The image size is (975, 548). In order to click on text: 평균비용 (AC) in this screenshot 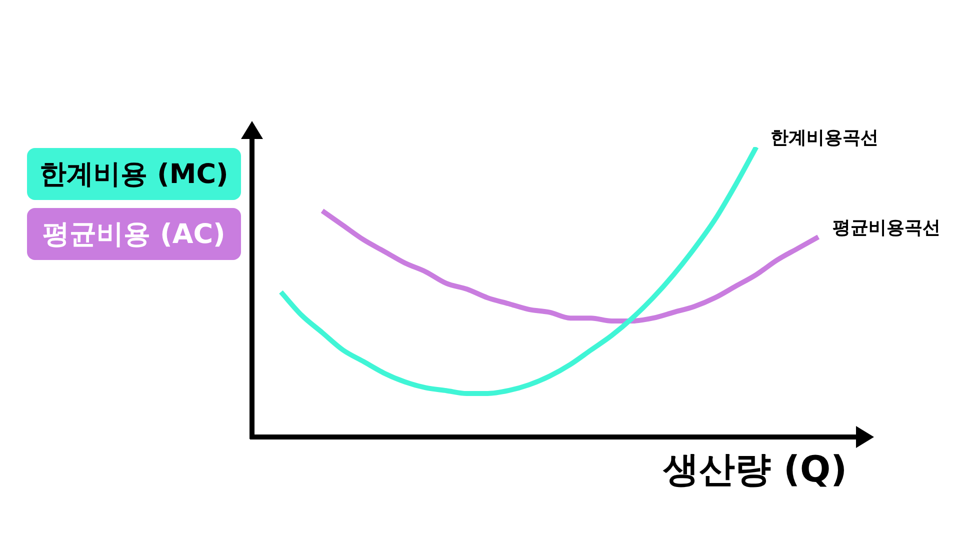, I will do `click(134, 234)`.